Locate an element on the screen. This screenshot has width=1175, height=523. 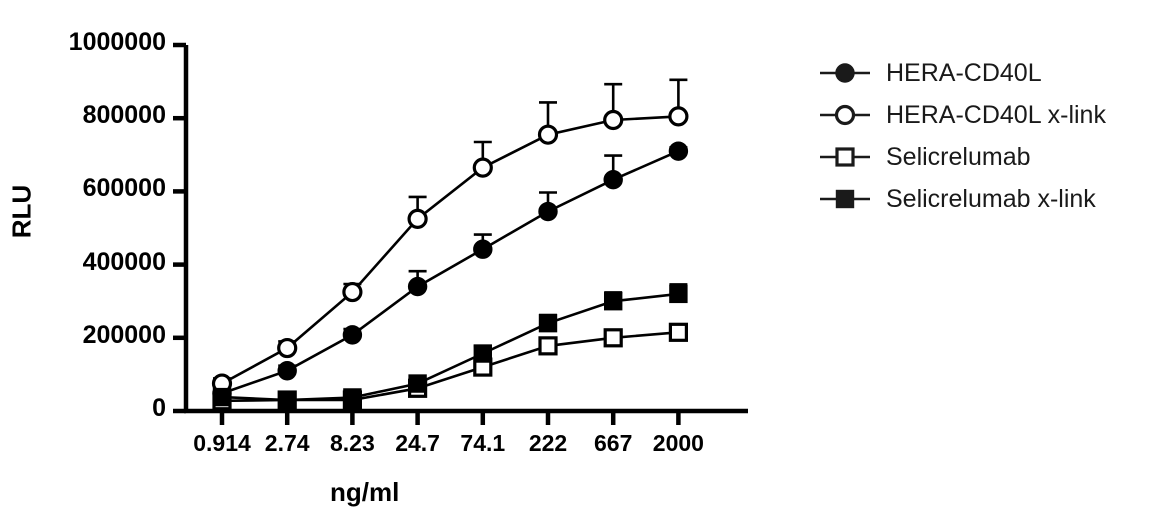
legend-item-2: Selicrelumab is located at coordinates (996, 157).